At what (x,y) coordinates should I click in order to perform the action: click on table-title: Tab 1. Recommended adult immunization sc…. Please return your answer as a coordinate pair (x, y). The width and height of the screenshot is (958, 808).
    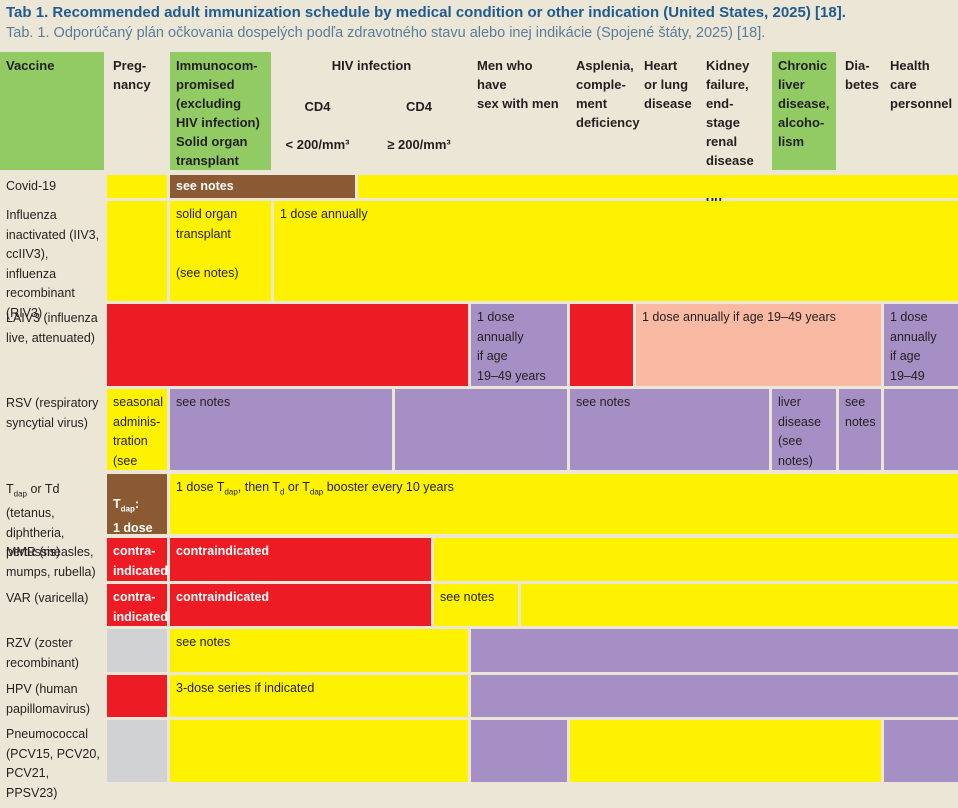
    Looking at the image, I should click on (426, 12).